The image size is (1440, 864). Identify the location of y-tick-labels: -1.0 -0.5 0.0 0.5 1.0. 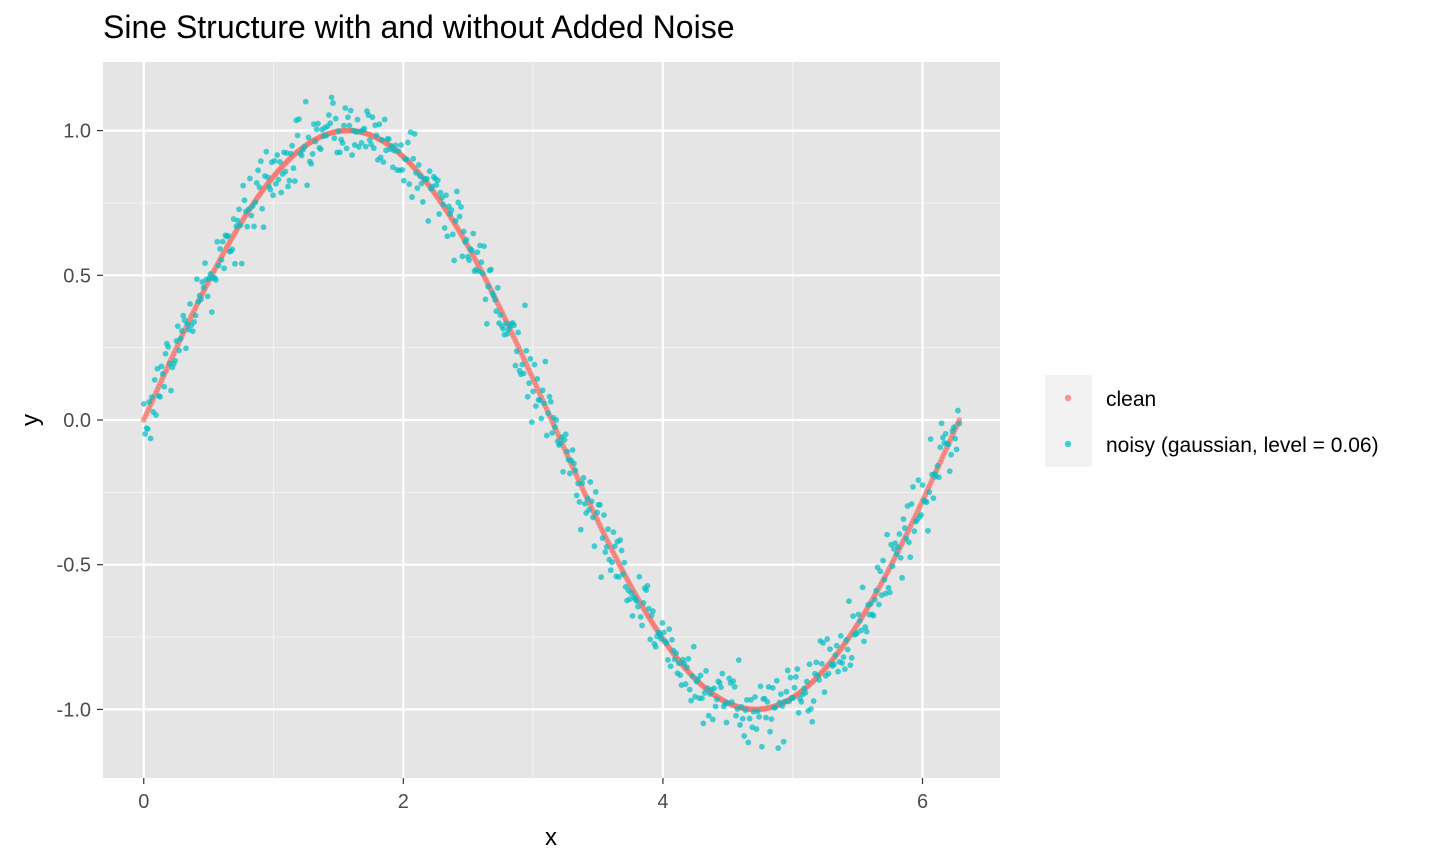
(74, 421).